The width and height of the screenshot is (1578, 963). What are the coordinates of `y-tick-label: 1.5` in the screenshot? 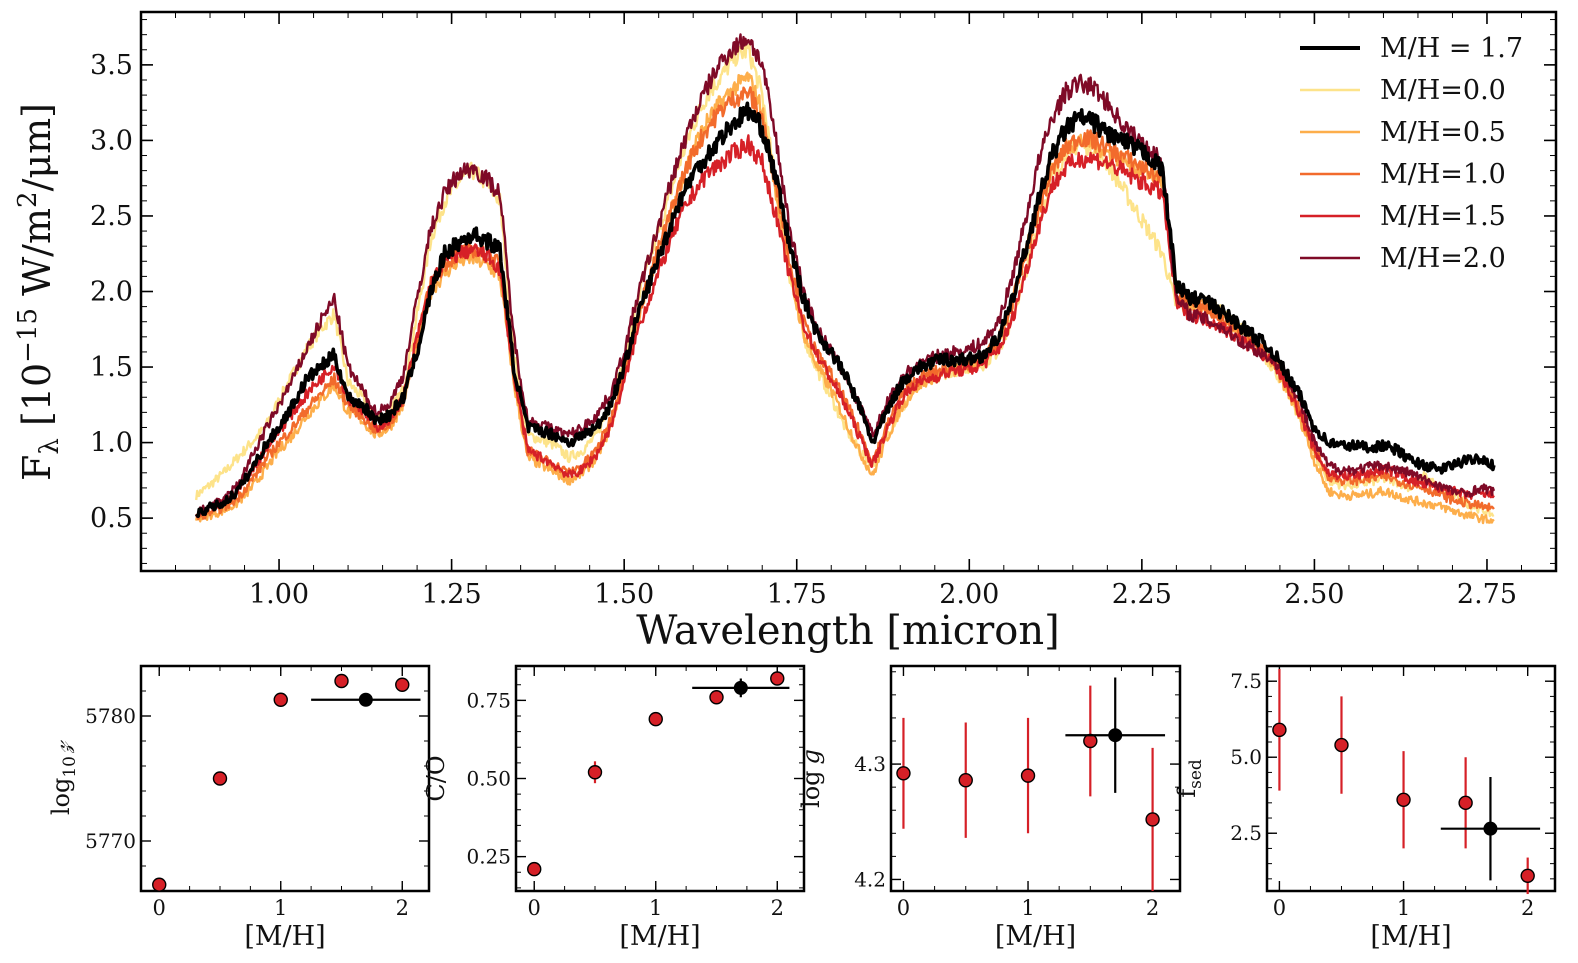 It's located at (111, 367).